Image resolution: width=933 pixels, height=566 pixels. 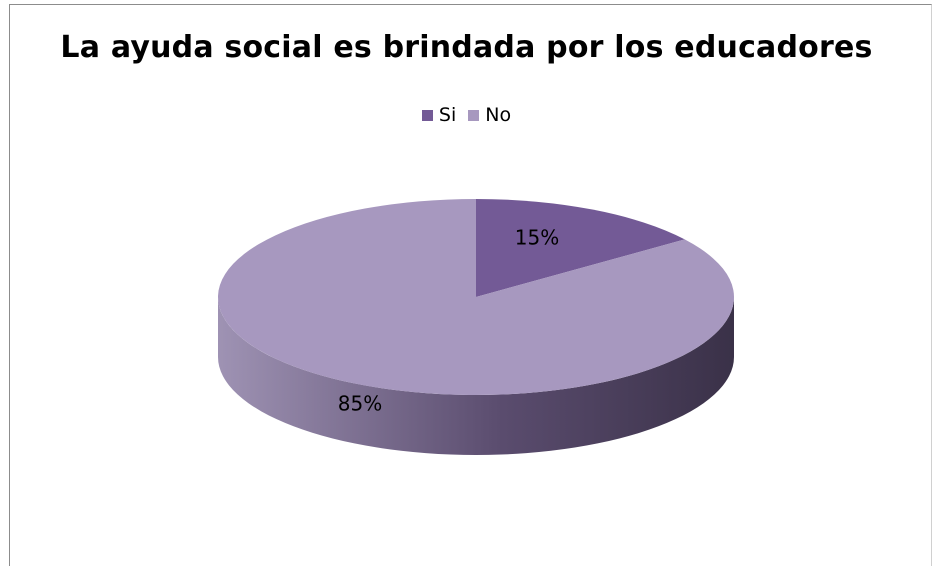 What do you see at coordinates (537, 238) in the screenshot?
I see `data-label-si: 15%` at bounding box center [537, 238].